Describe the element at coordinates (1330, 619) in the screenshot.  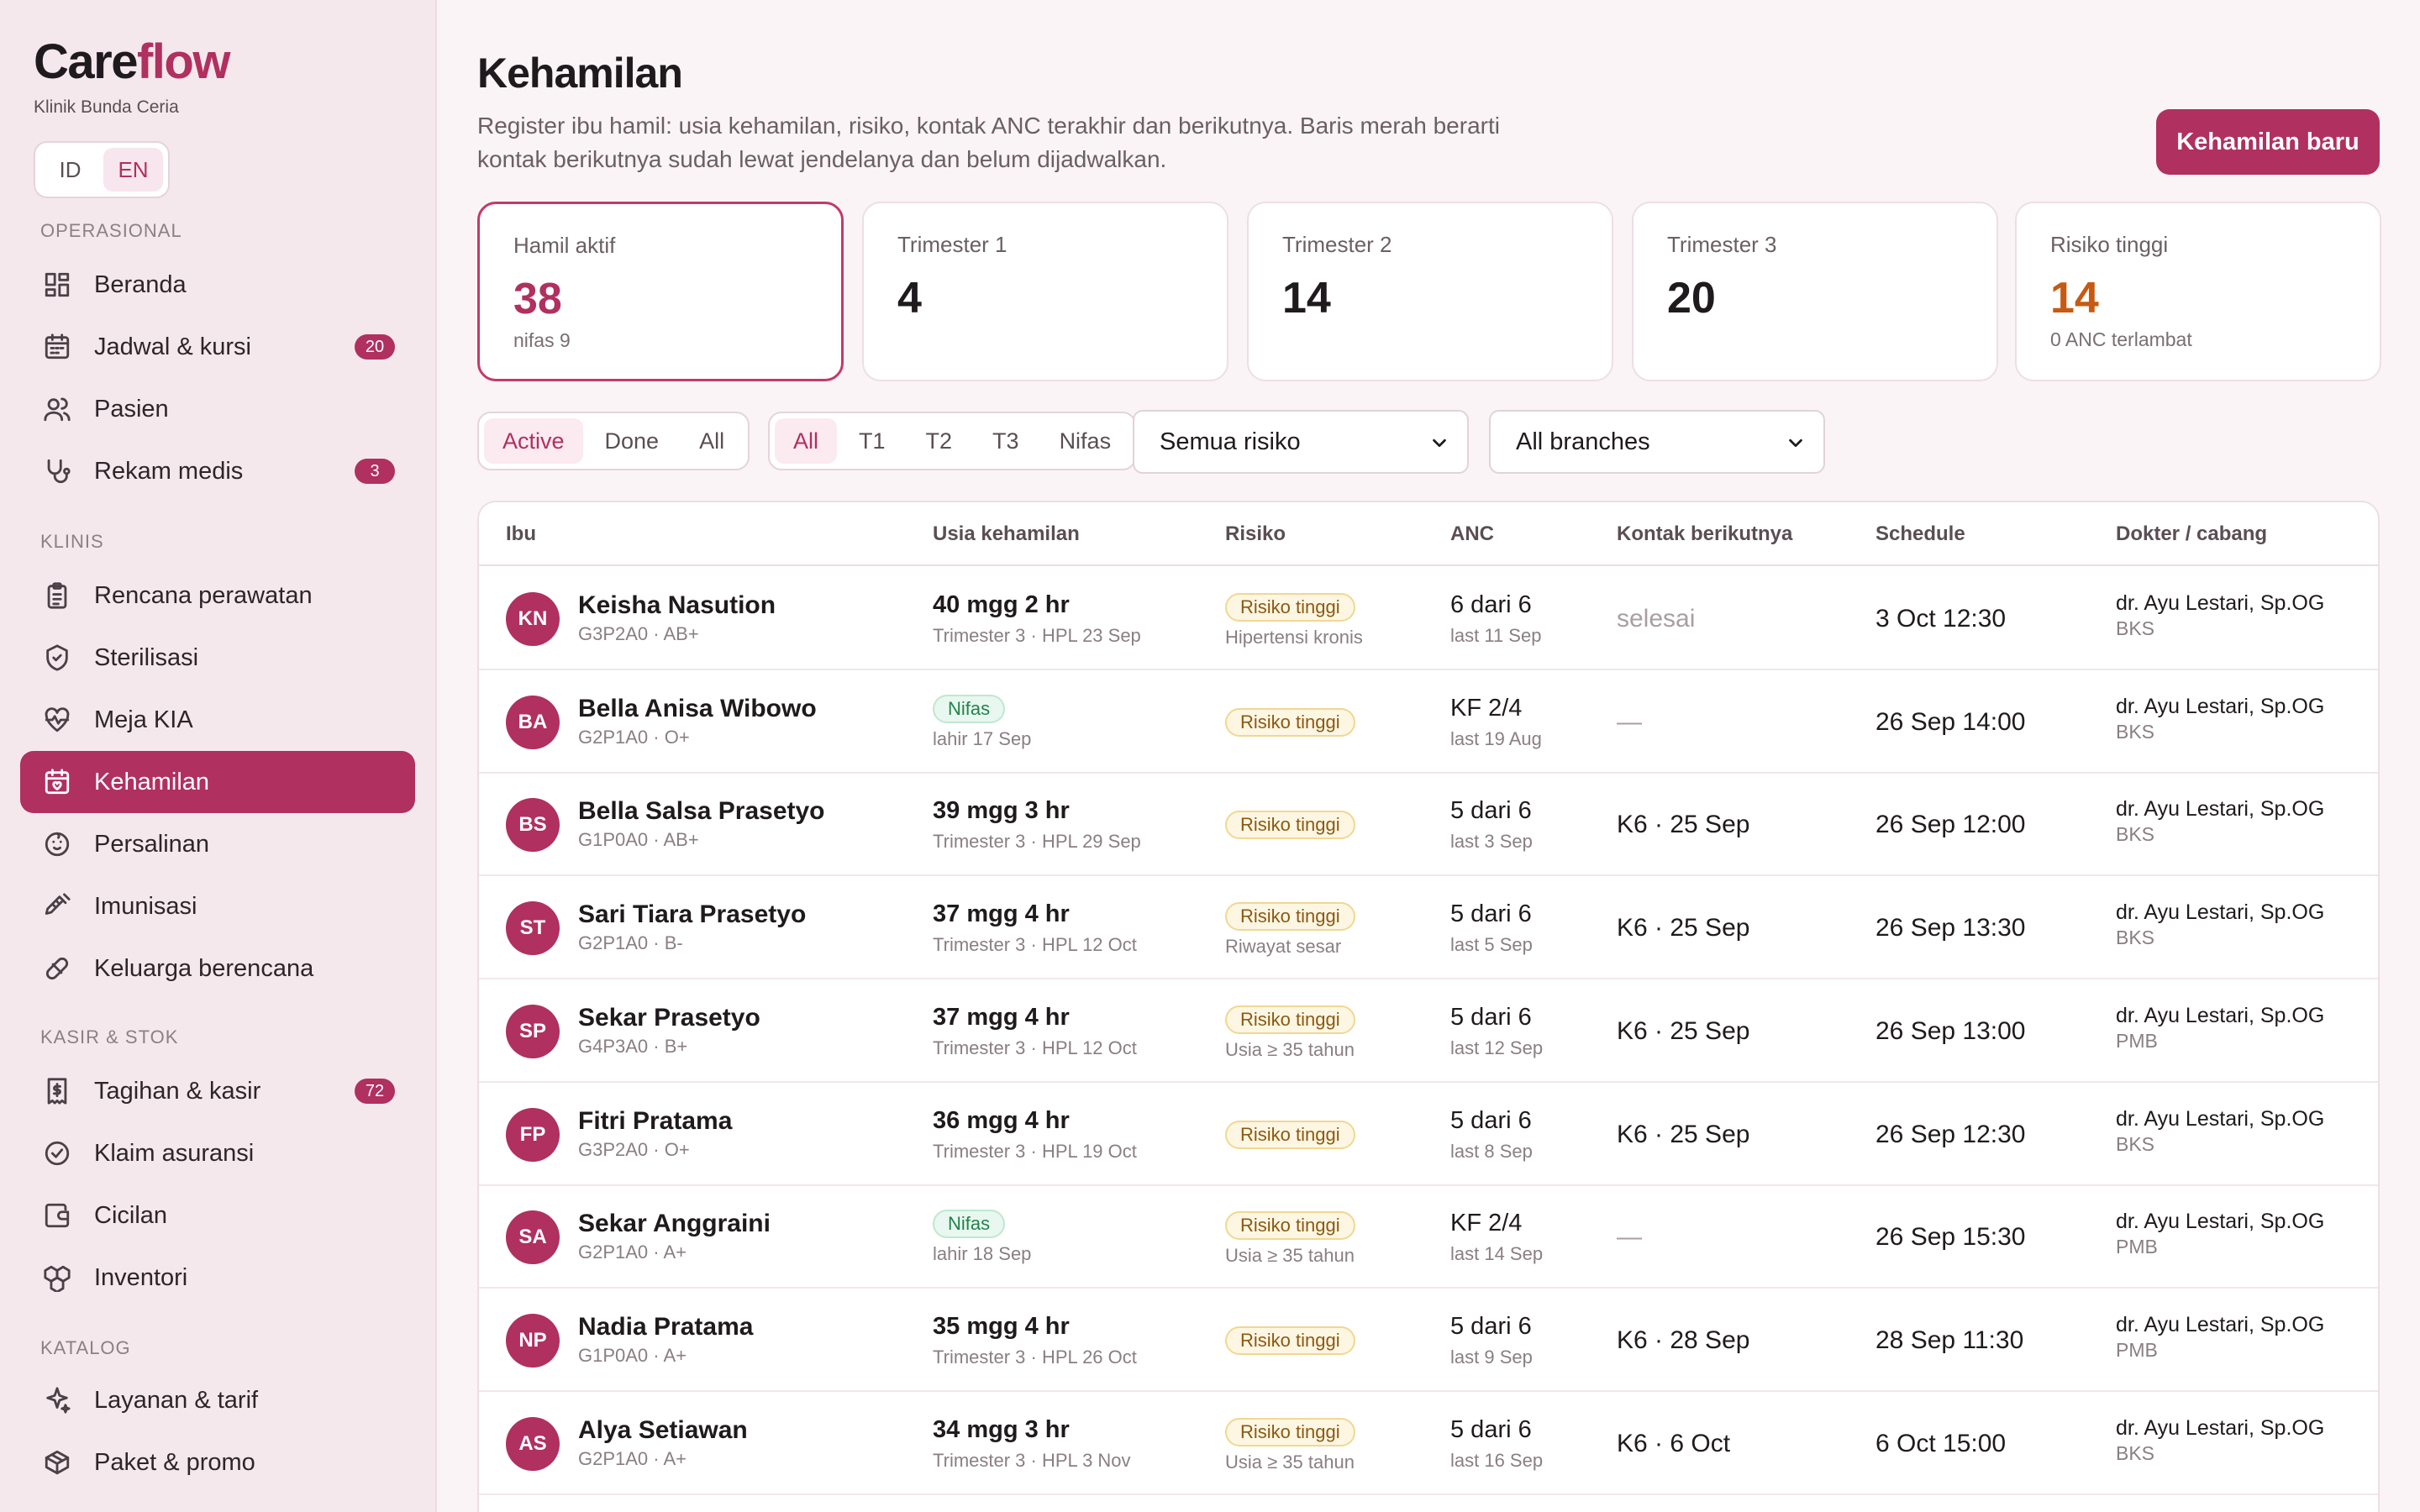
I see `risk-cell: Risiko tinggi Hipertensi kronis` at that location.